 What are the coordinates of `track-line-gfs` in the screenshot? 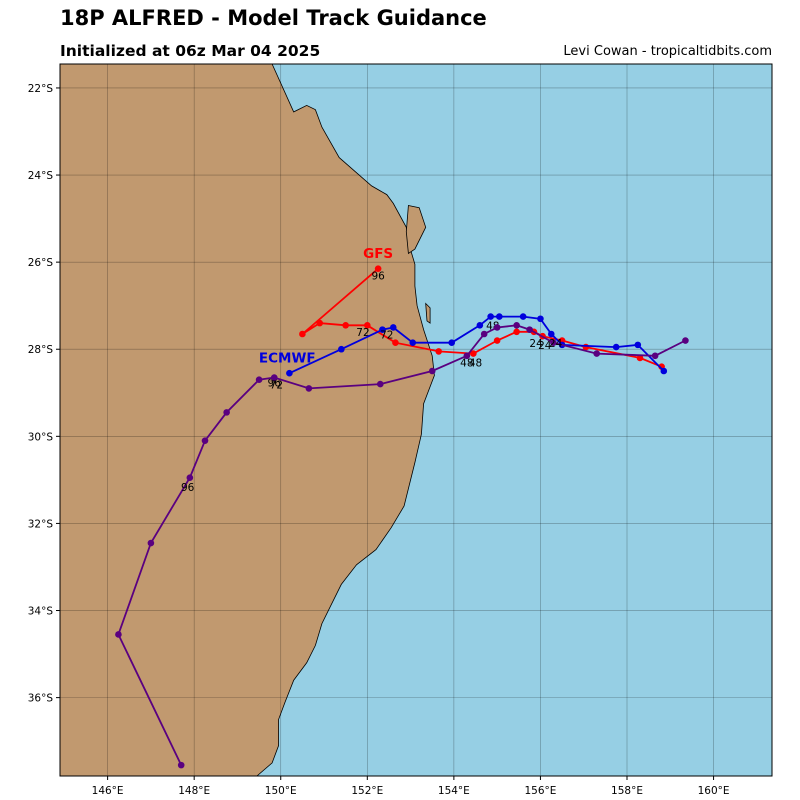 It's located at (481, 318).